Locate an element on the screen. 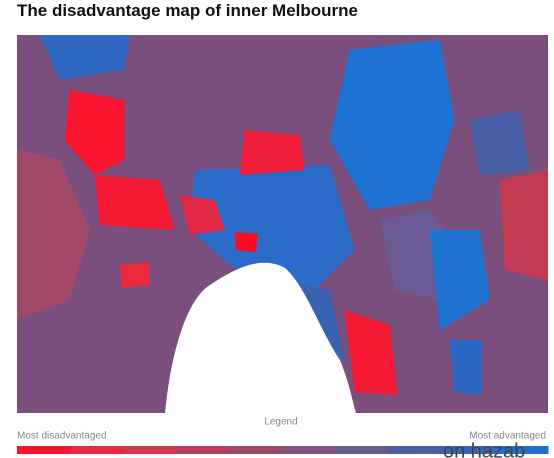 This screenshot has height=458, width=554. legend-high: Most advantaged is located at coordinates (507, 436).